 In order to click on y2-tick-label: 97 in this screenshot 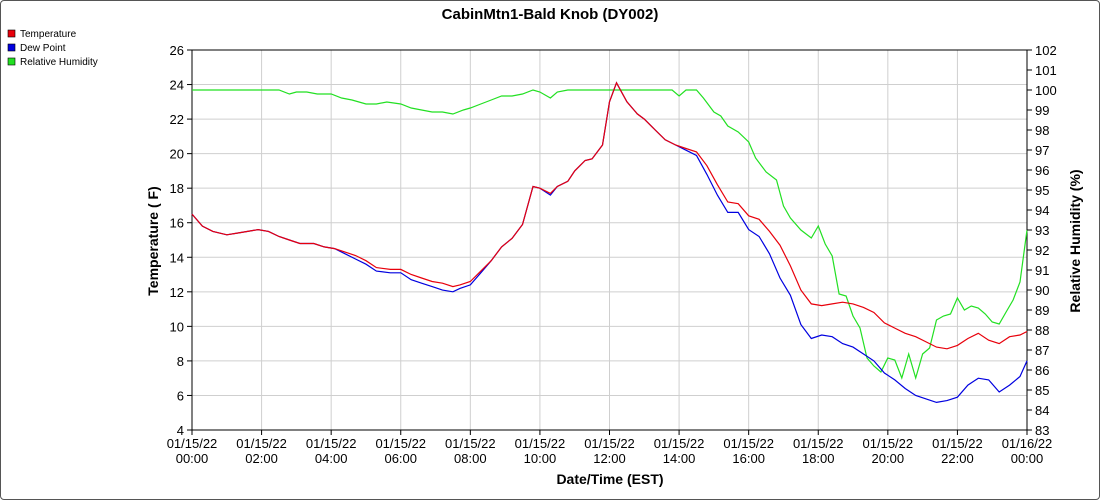, I will do `click(1042, 150)`.